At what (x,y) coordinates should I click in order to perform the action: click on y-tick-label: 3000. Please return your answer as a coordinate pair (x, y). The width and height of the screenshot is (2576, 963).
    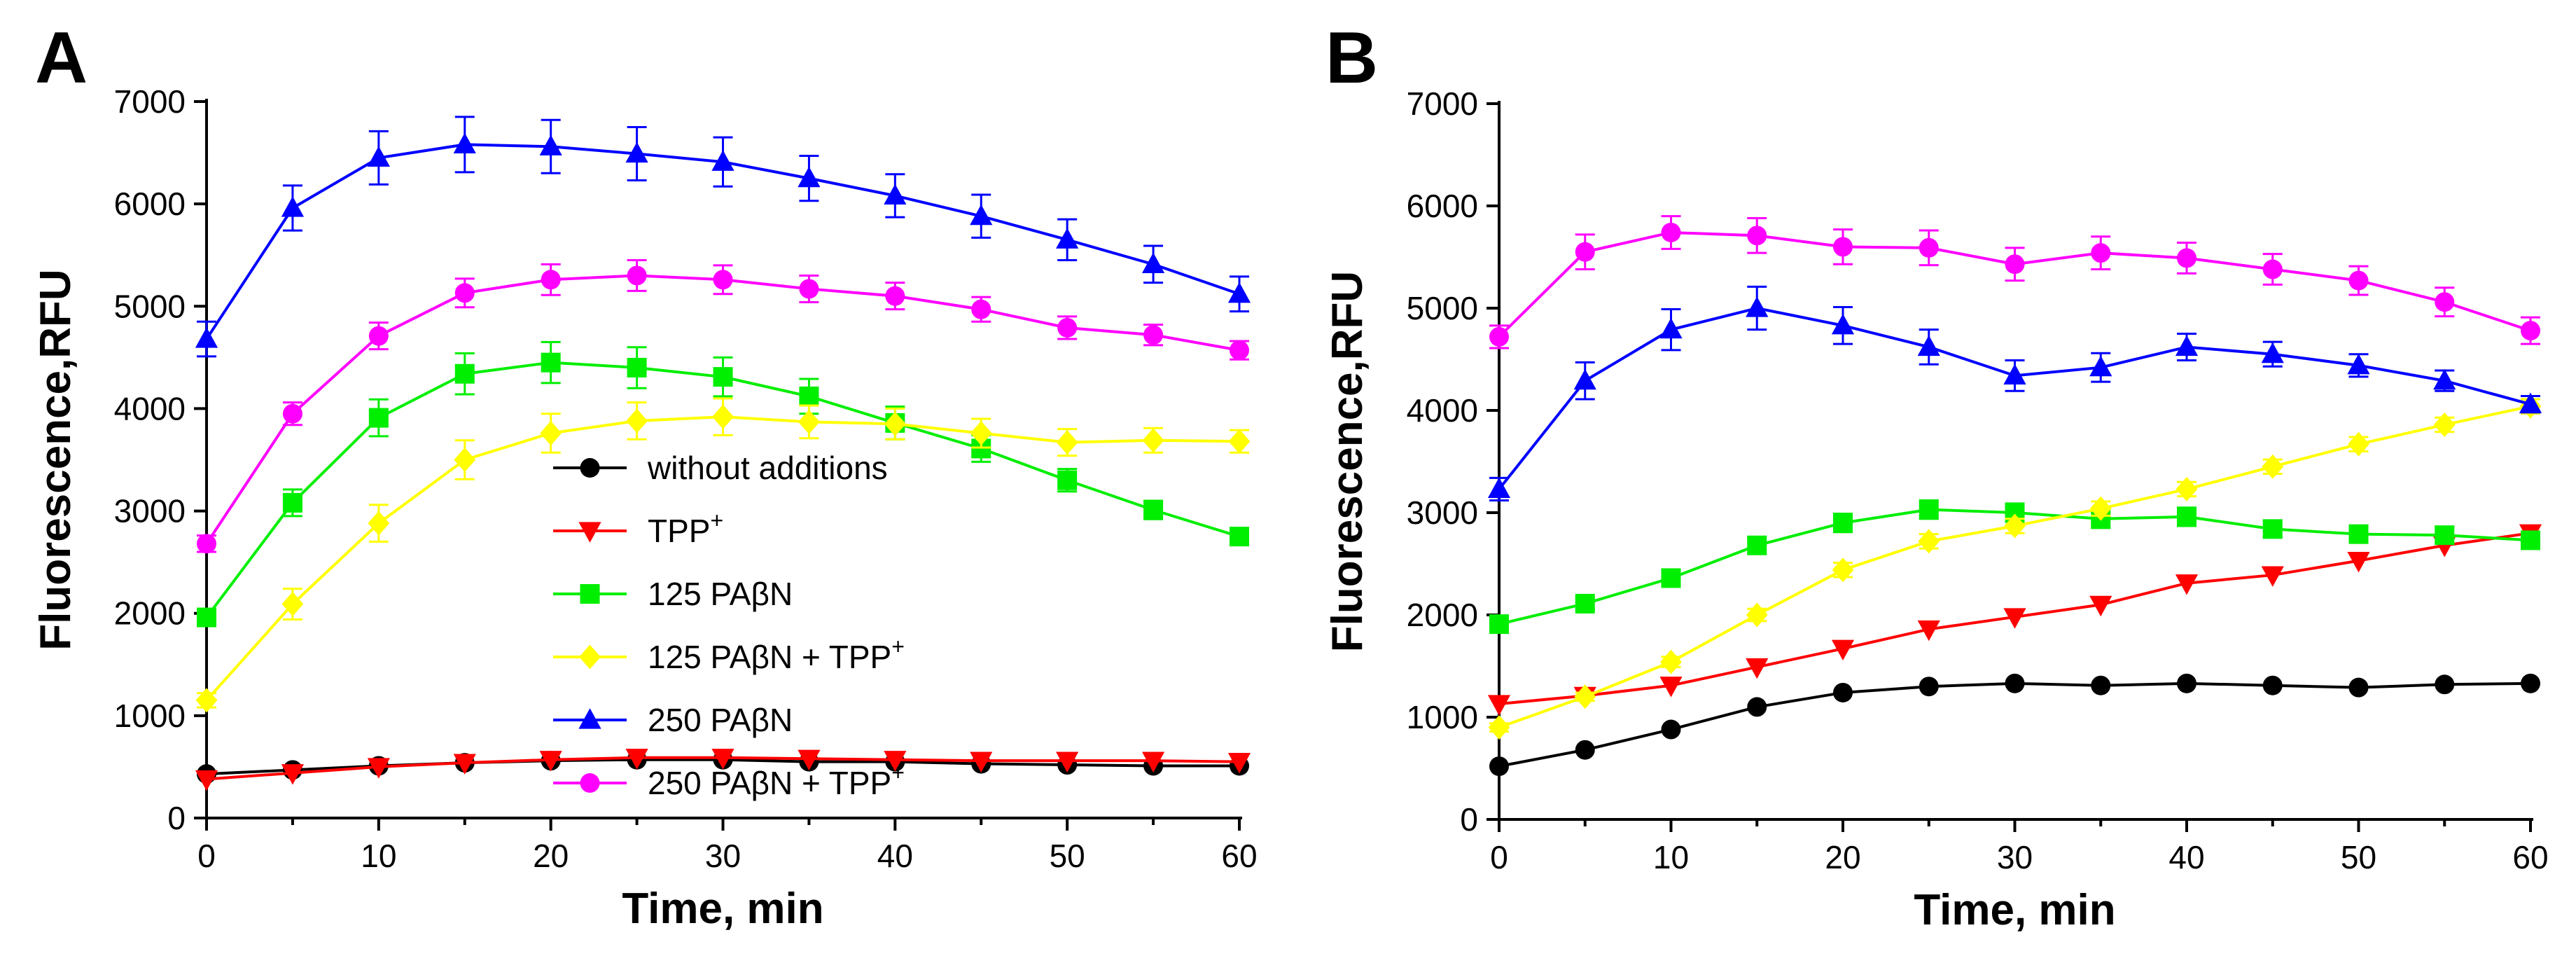
    Looking at the image, I should click on (150, 511).